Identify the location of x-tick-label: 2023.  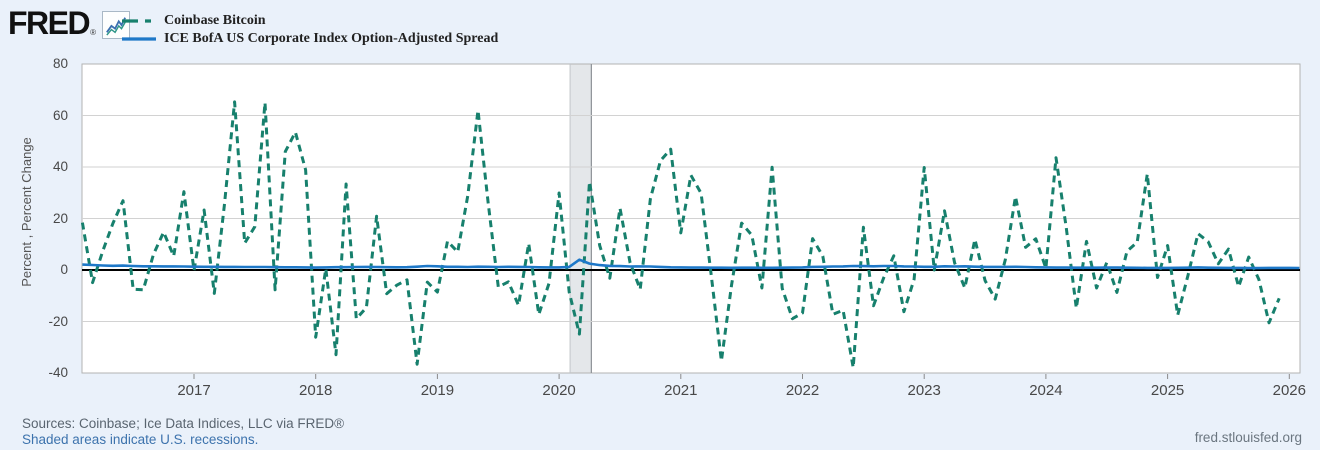
(924, 390).